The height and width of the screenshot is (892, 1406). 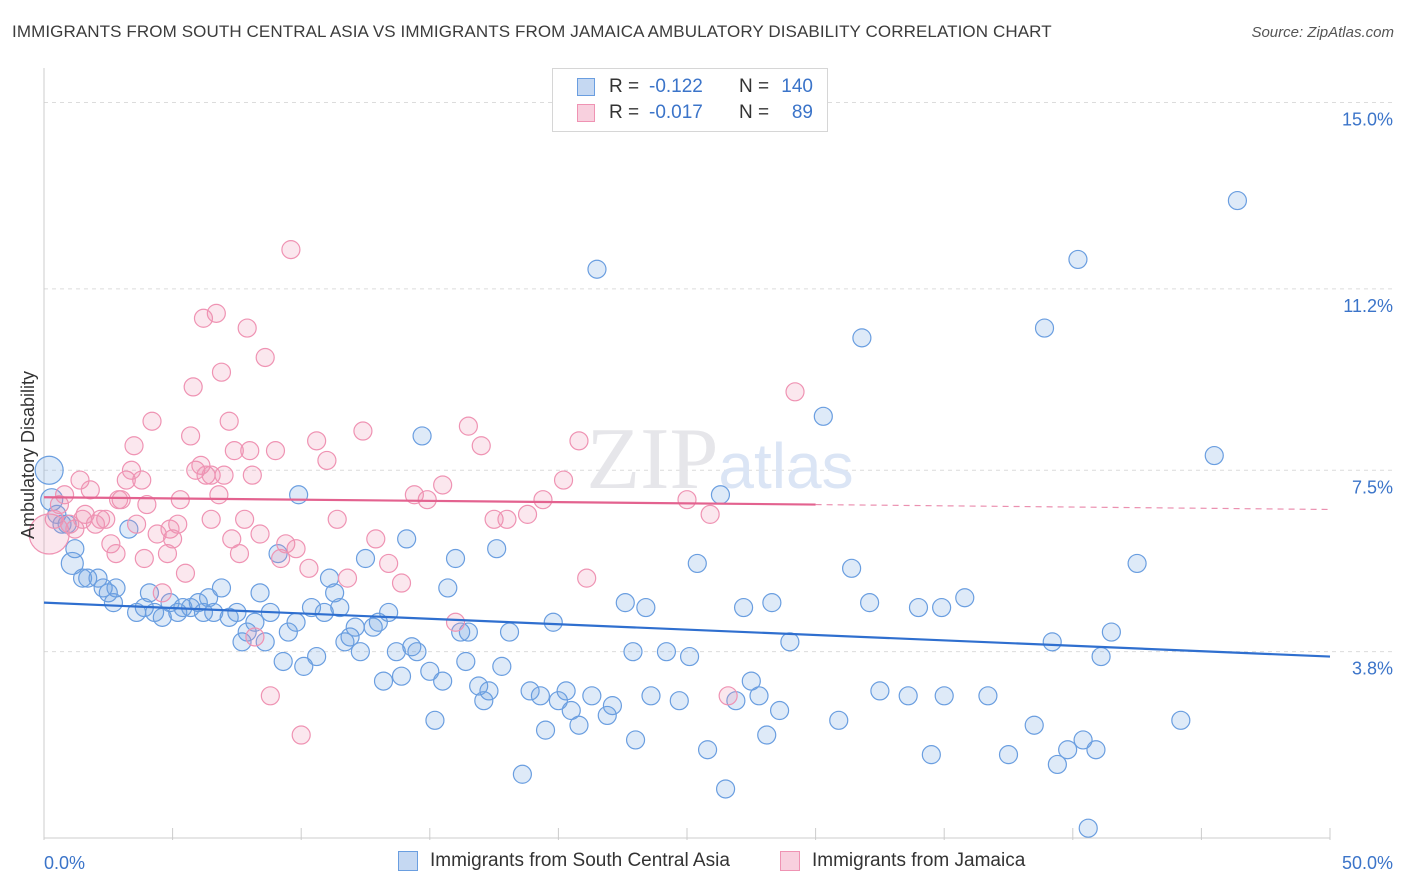 What do you see at coordinates (687, 629) in the screenshot?
I see `trend-line-south-central-asia` at bounding box center [687, 629].